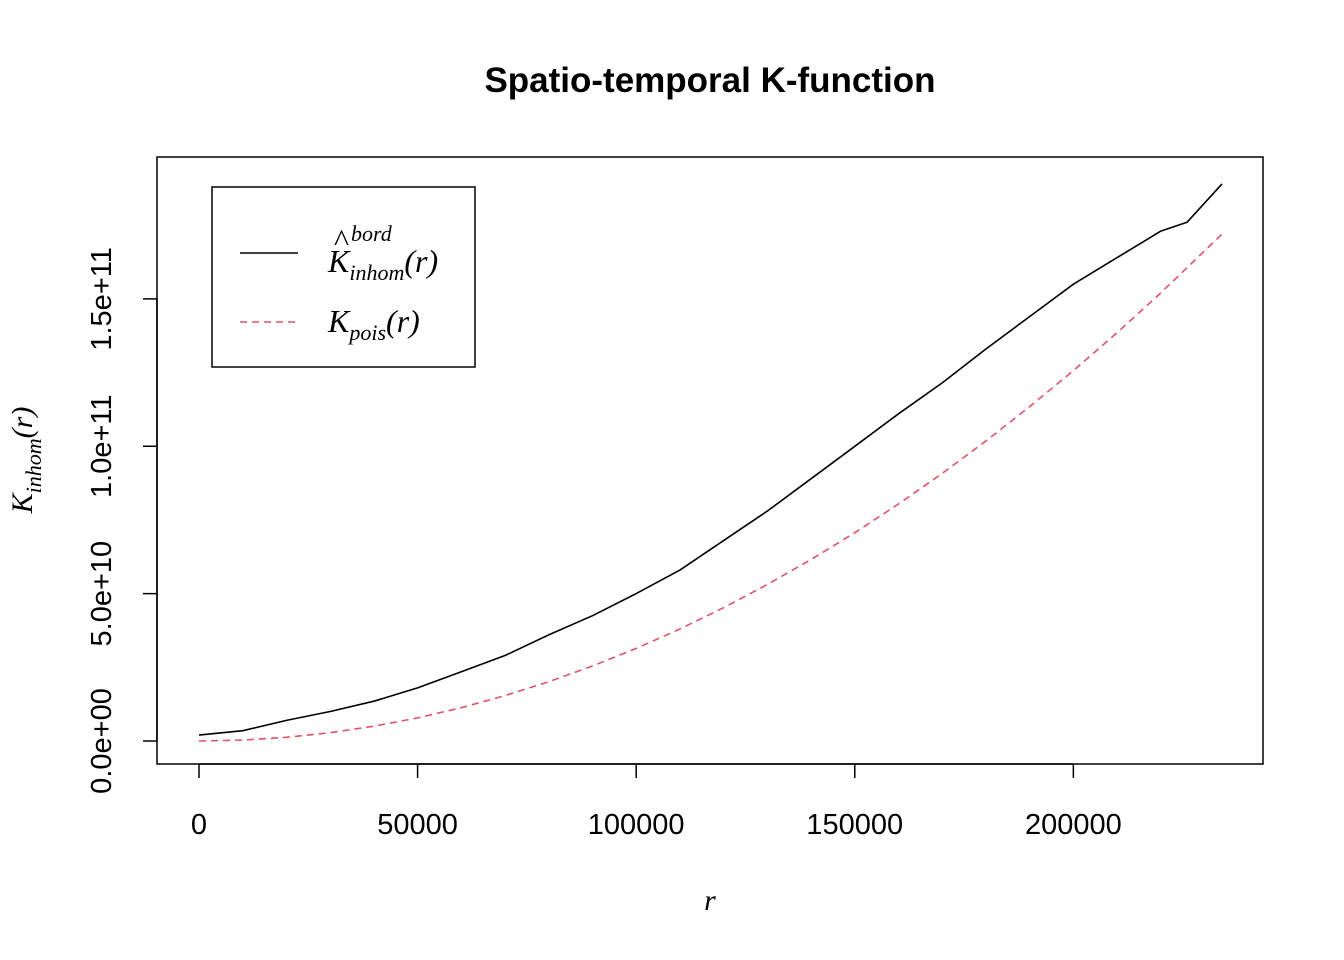 The image size is (1344, 960). I want to click on y-axis-label-sub: inhom, so click(33, 465).